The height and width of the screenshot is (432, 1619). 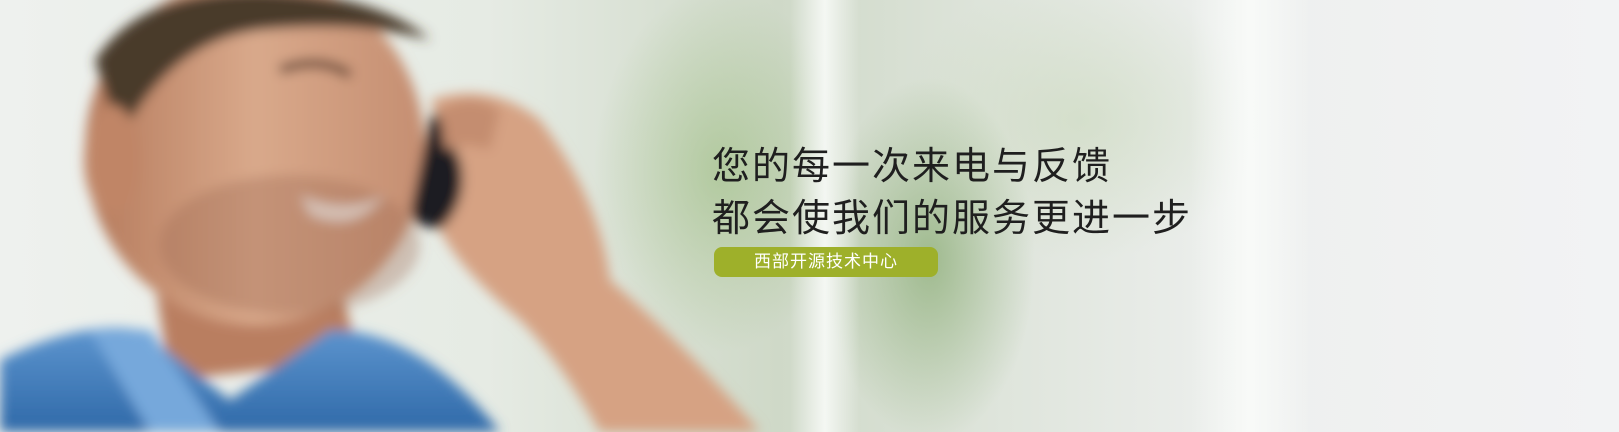 What do you see at coordinates (912, 166) in the screenshot?
I see `headline-line-1: 您的每一次来电与反馈` at bounding box center [912, 166].